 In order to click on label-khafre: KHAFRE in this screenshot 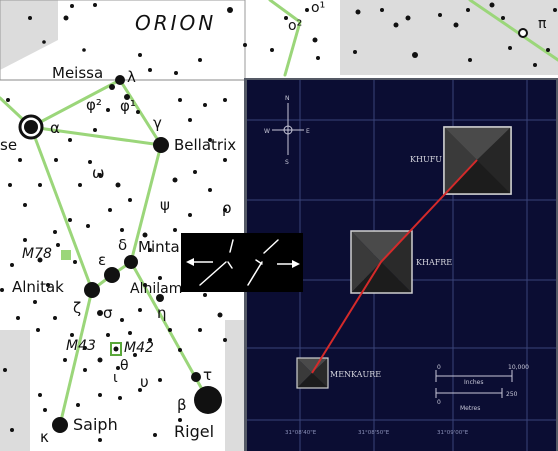, I will do `click(434, 262)`.